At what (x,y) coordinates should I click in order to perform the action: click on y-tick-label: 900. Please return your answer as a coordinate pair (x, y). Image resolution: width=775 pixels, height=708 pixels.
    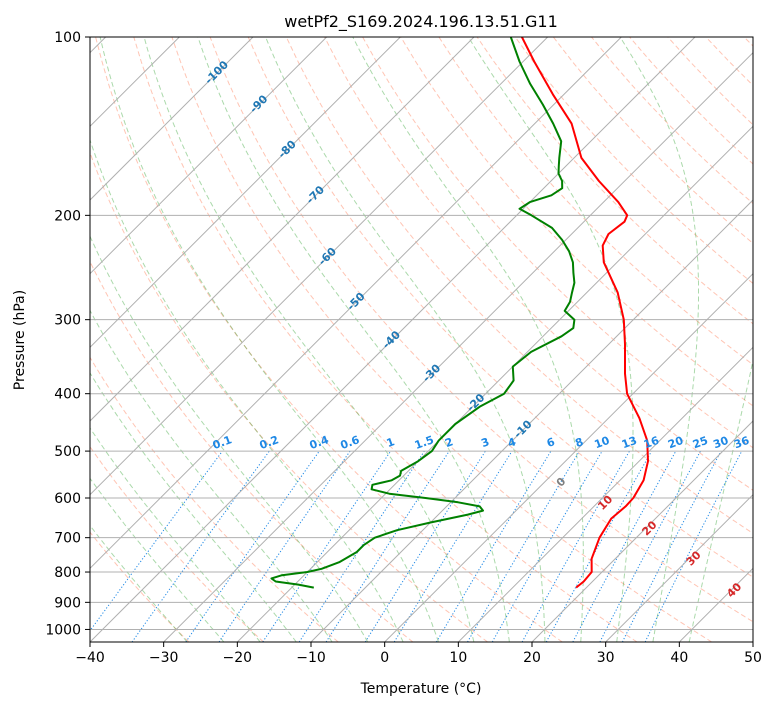
    Looking at the image, I should click on (67, 603).